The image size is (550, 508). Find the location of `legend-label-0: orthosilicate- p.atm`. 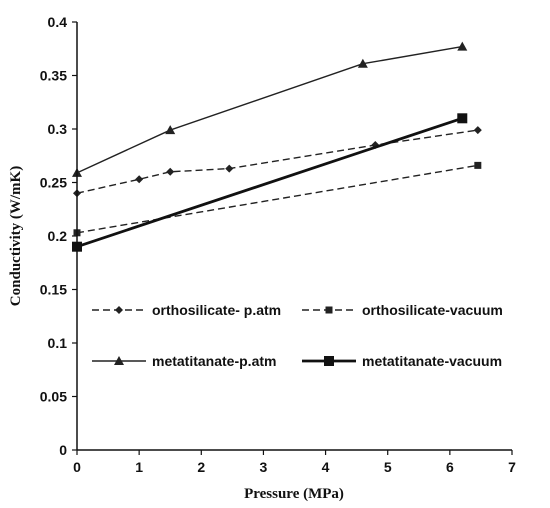

legend-label-0: orthosilicate- p.atm is located at coordinates (216, 310).